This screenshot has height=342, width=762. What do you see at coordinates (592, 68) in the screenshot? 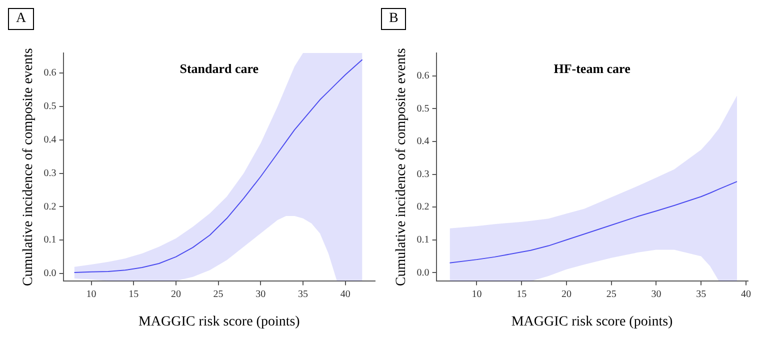
I see `text: HF-team care` at bounding box center [592, 68].